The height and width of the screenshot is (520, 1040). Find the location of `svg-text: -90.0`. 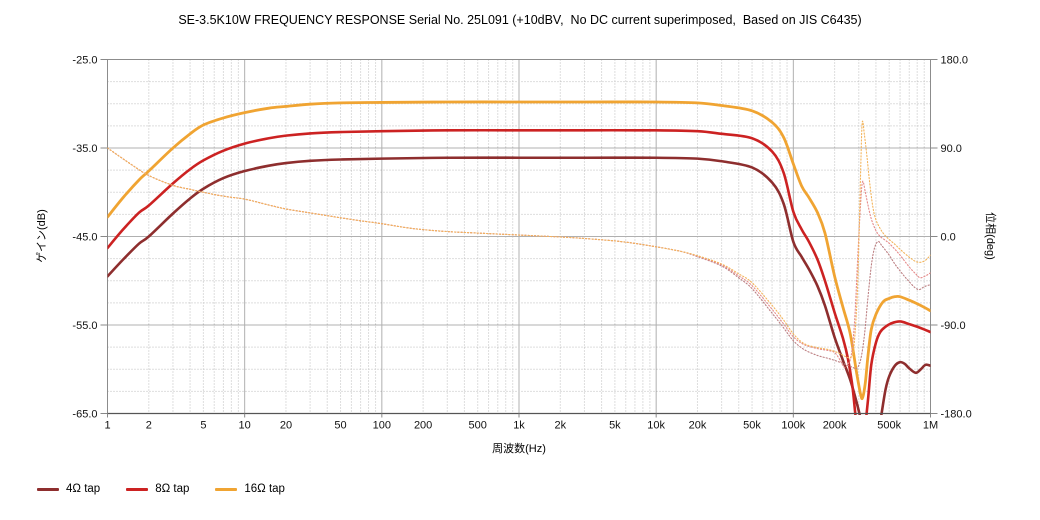

svg-text: -90.0 is located at coordinates (953, 326).